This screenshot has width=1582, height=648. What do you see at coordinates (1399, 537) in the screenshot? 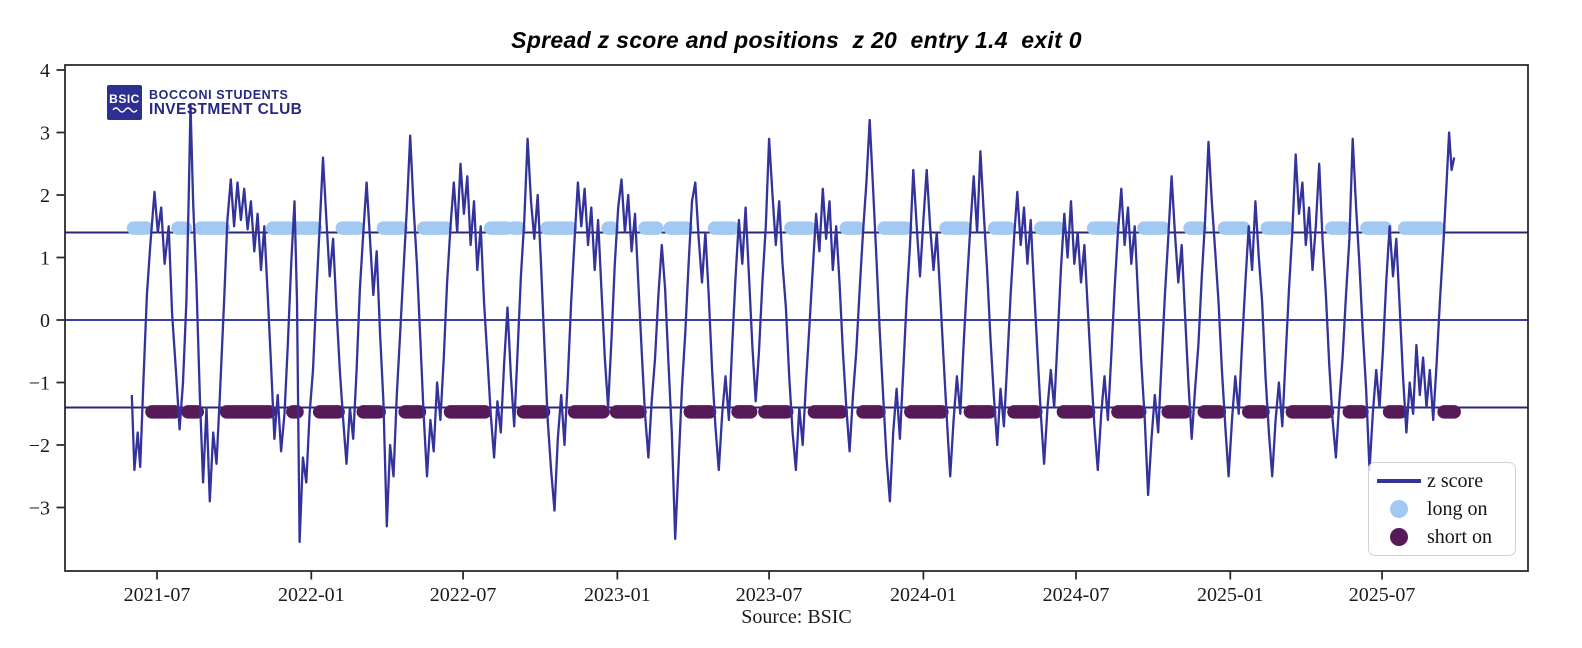
I see `short-on-dot-swatch` at bounding box center [1399, 537].